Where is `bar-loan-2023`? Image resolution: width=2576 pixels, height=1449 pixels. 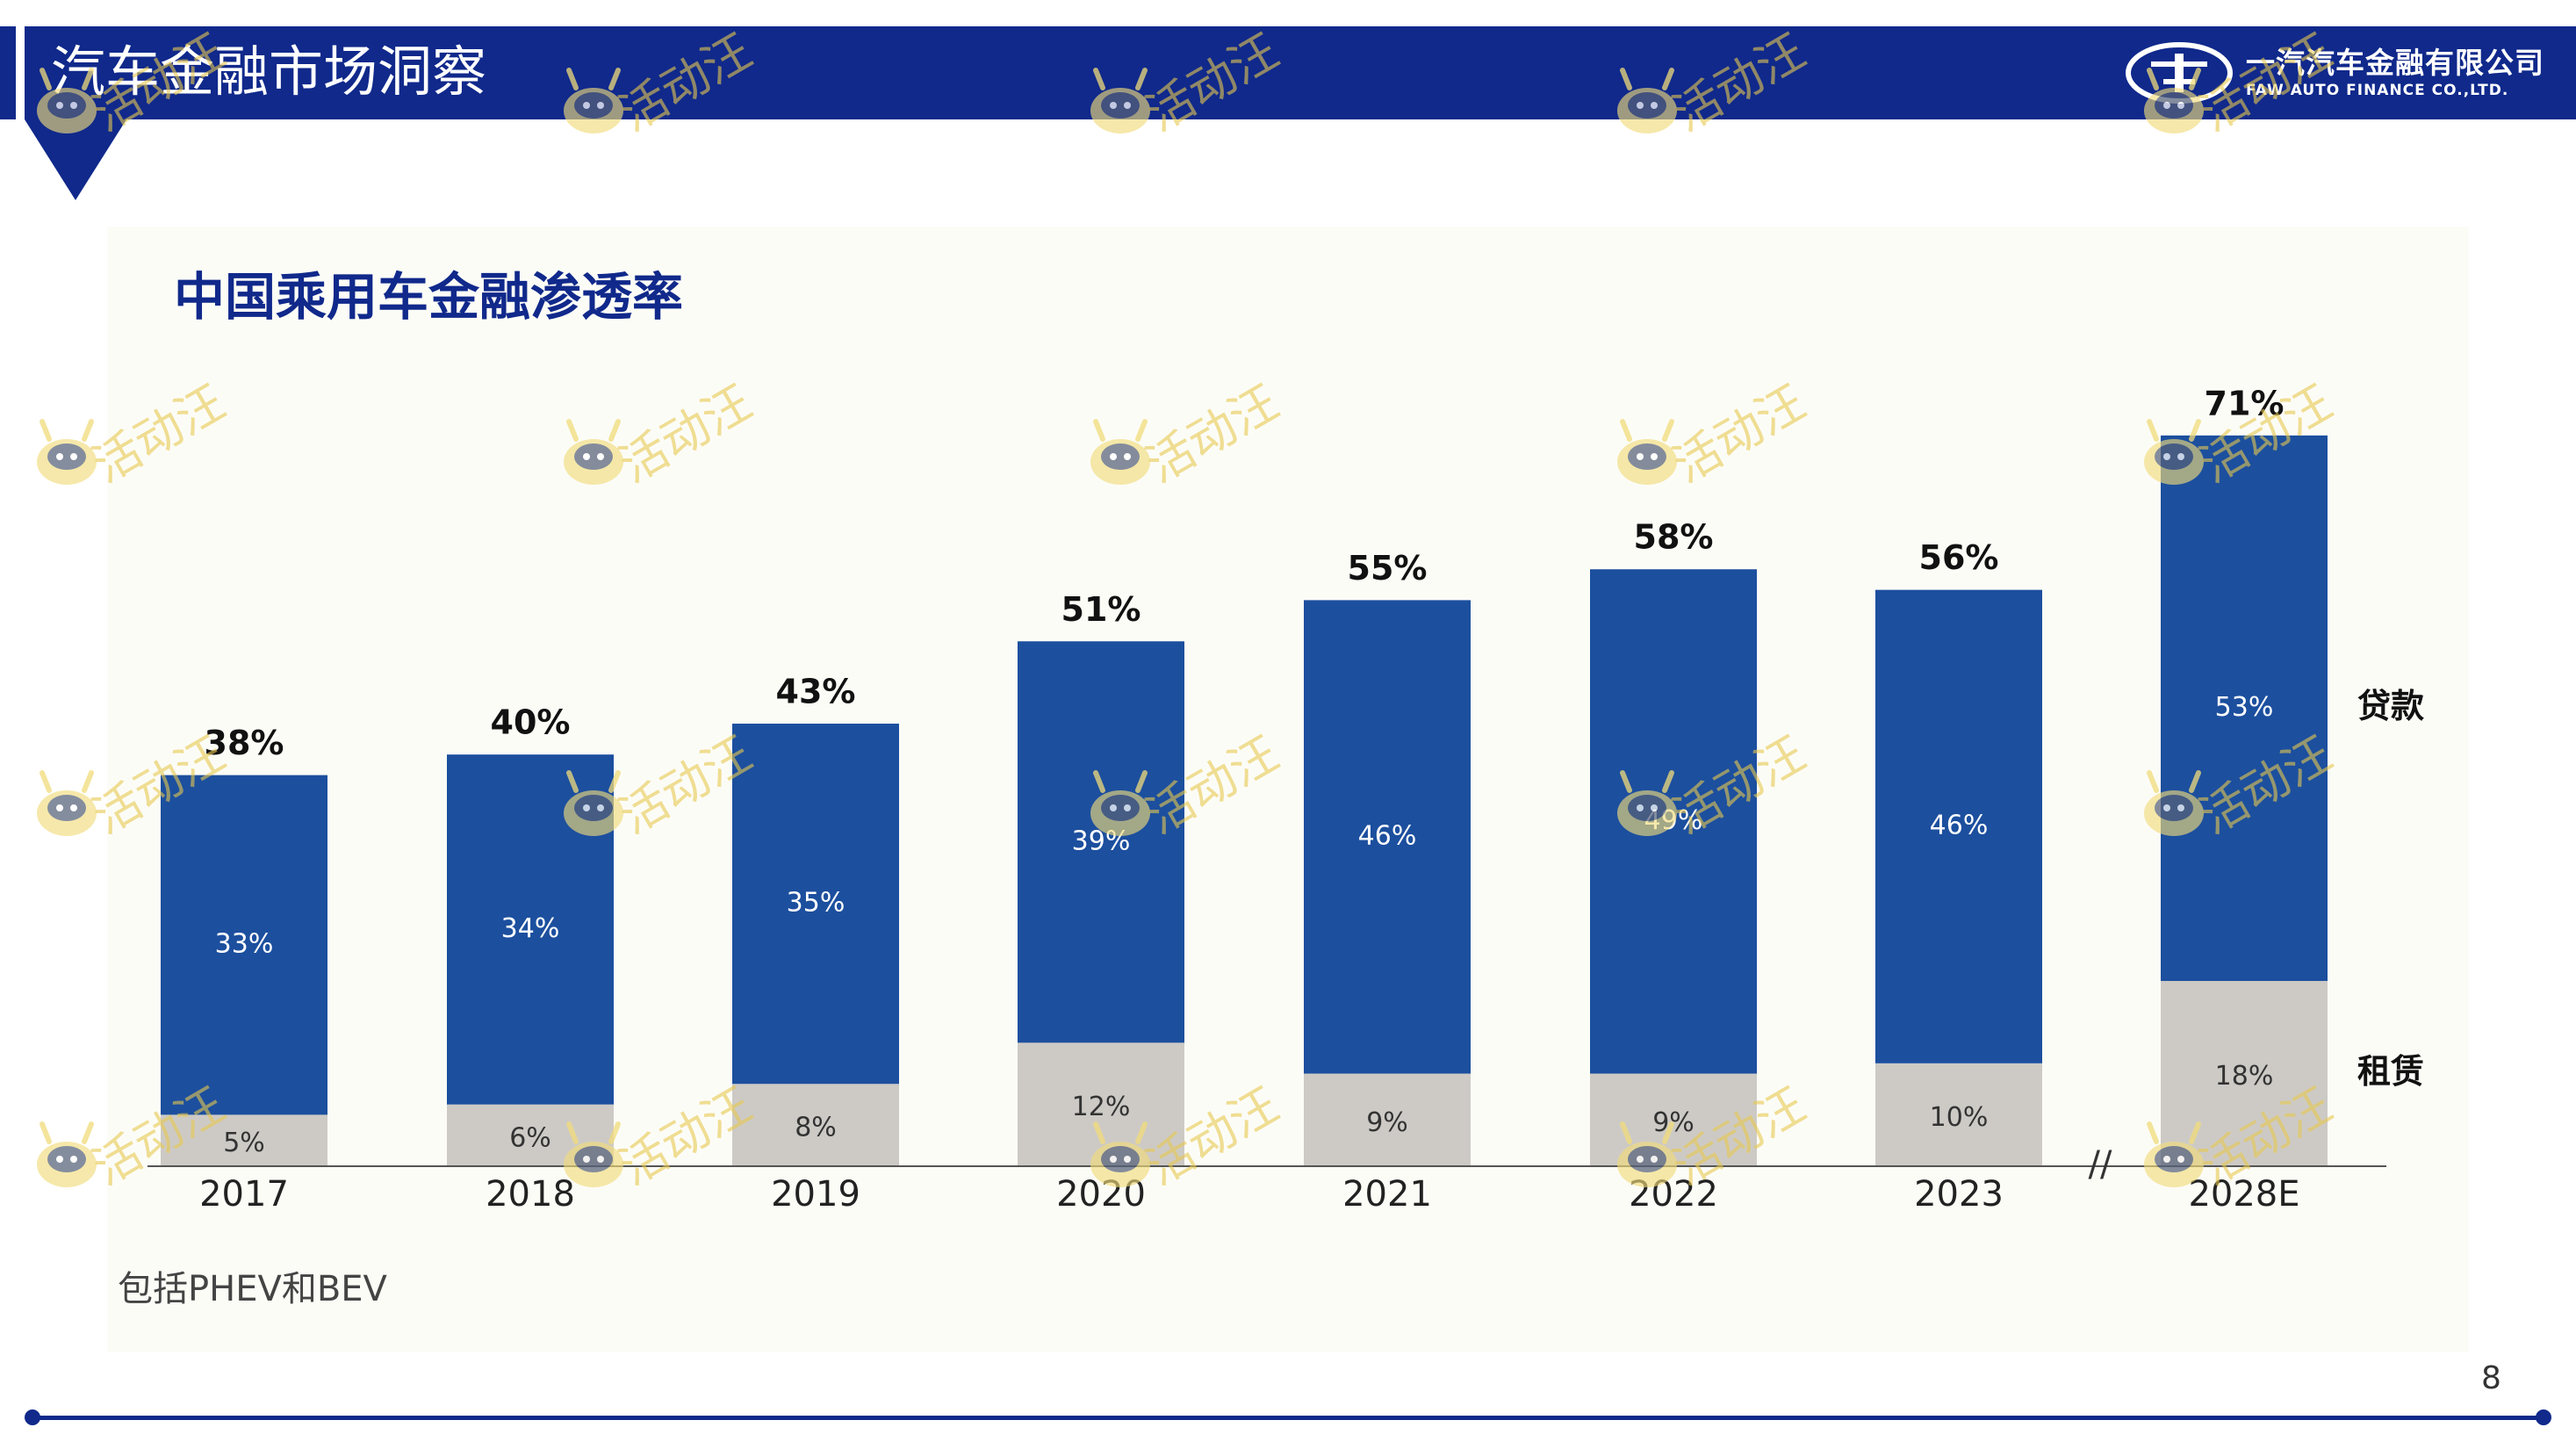
bar-loan-2023 is located at coordinates (1958, 826).